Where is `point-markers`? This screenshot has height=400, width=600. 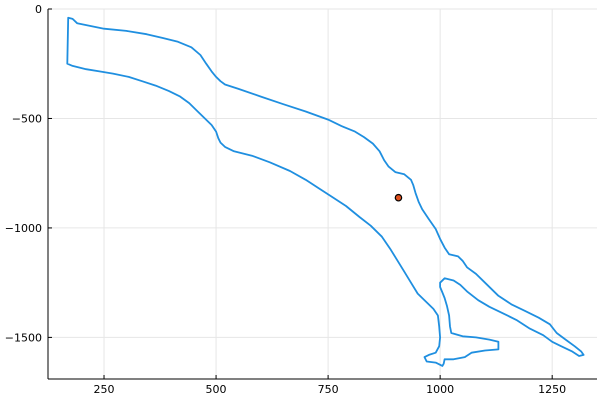 point-markers is located at coordinates (398, 197).